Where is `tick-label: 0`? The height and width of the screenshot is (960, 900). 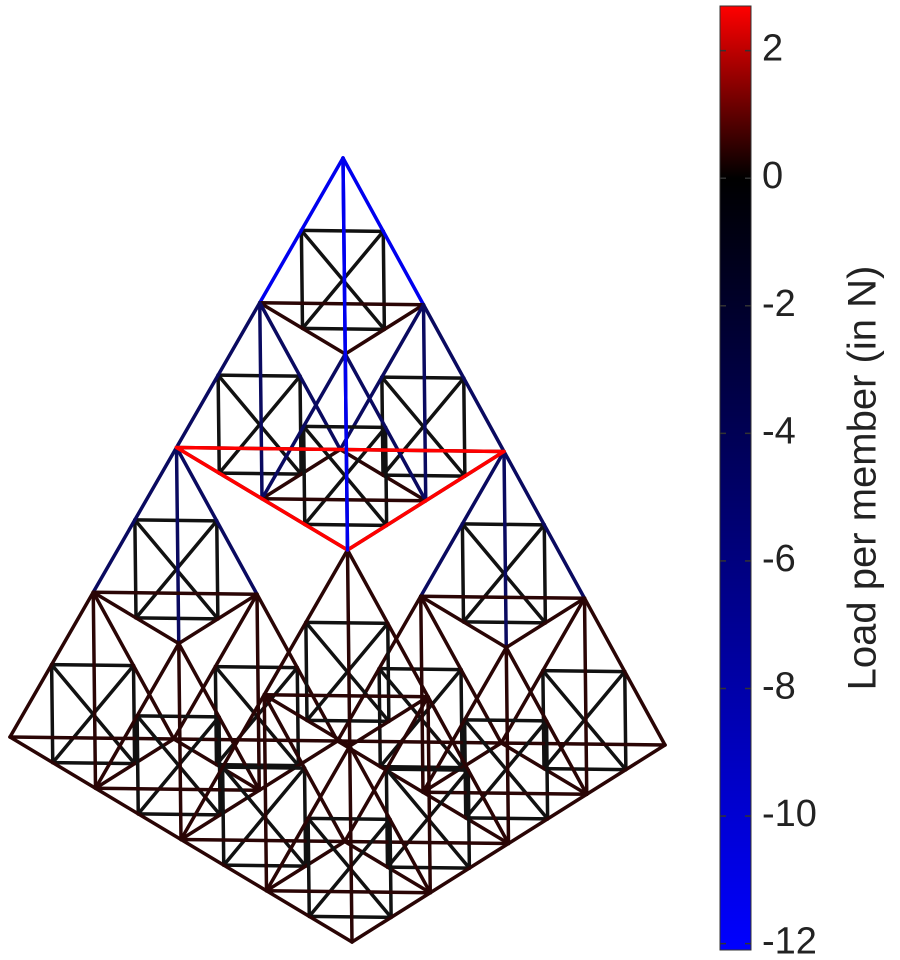 tick-label: 0 is located at coordinates (772, 176).